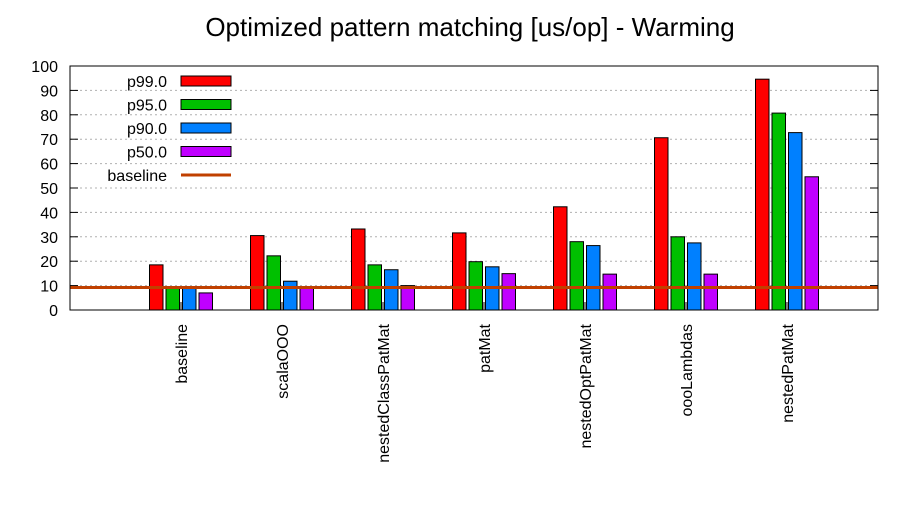  What do you see at coordinates (788, 372) in the screenshot?
I see `x-category-label: nestedPatMat` at bounding box center [788, 372].